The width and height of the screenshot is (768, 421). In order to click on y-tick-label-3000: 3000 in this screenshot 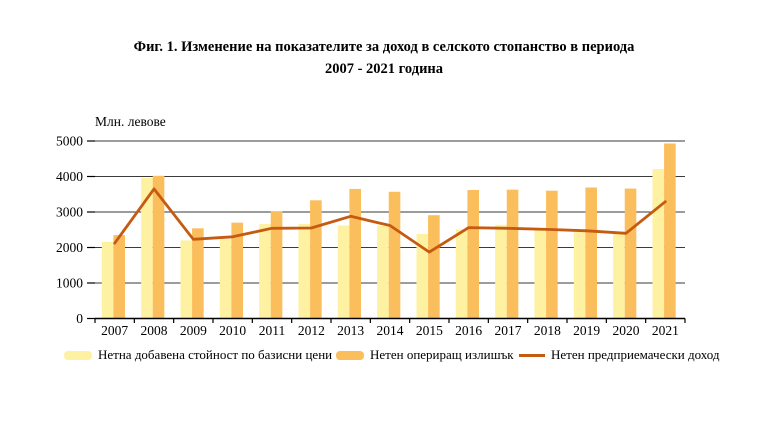, I will do `click(69, 212)`.